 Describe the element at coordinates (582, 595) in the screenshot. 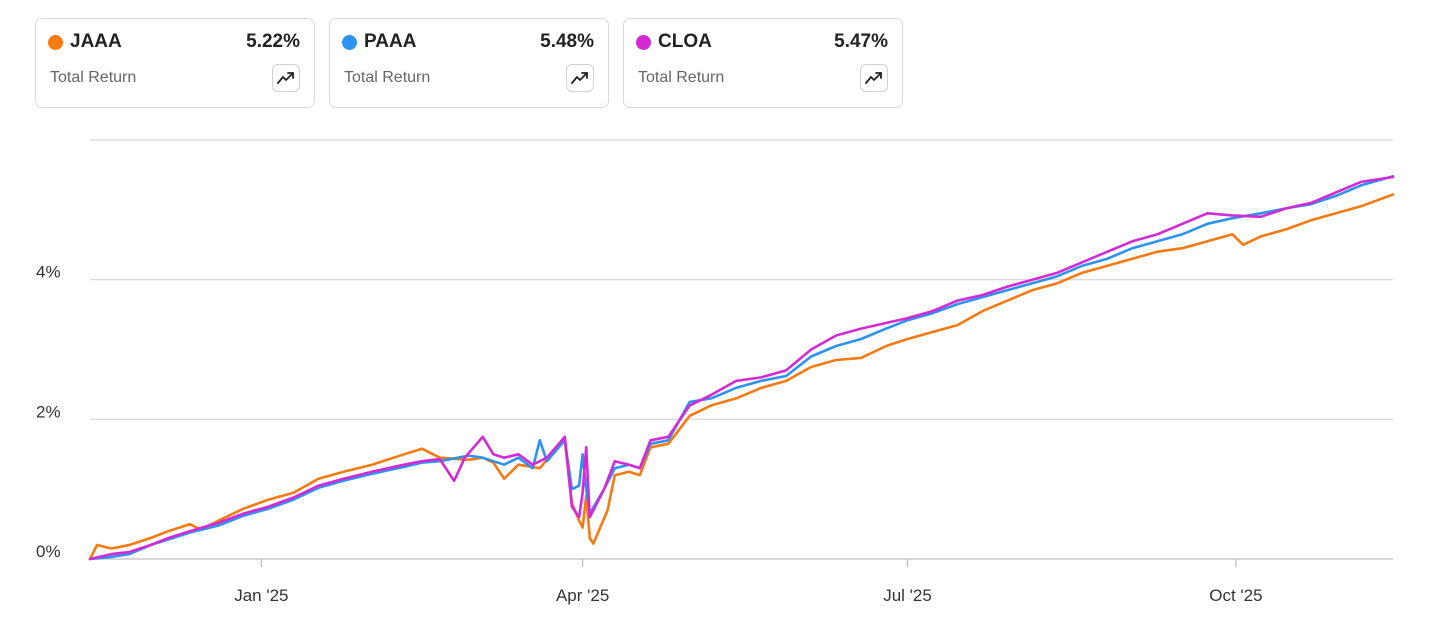

I see `x-tick-label: Apr '25` at that location.